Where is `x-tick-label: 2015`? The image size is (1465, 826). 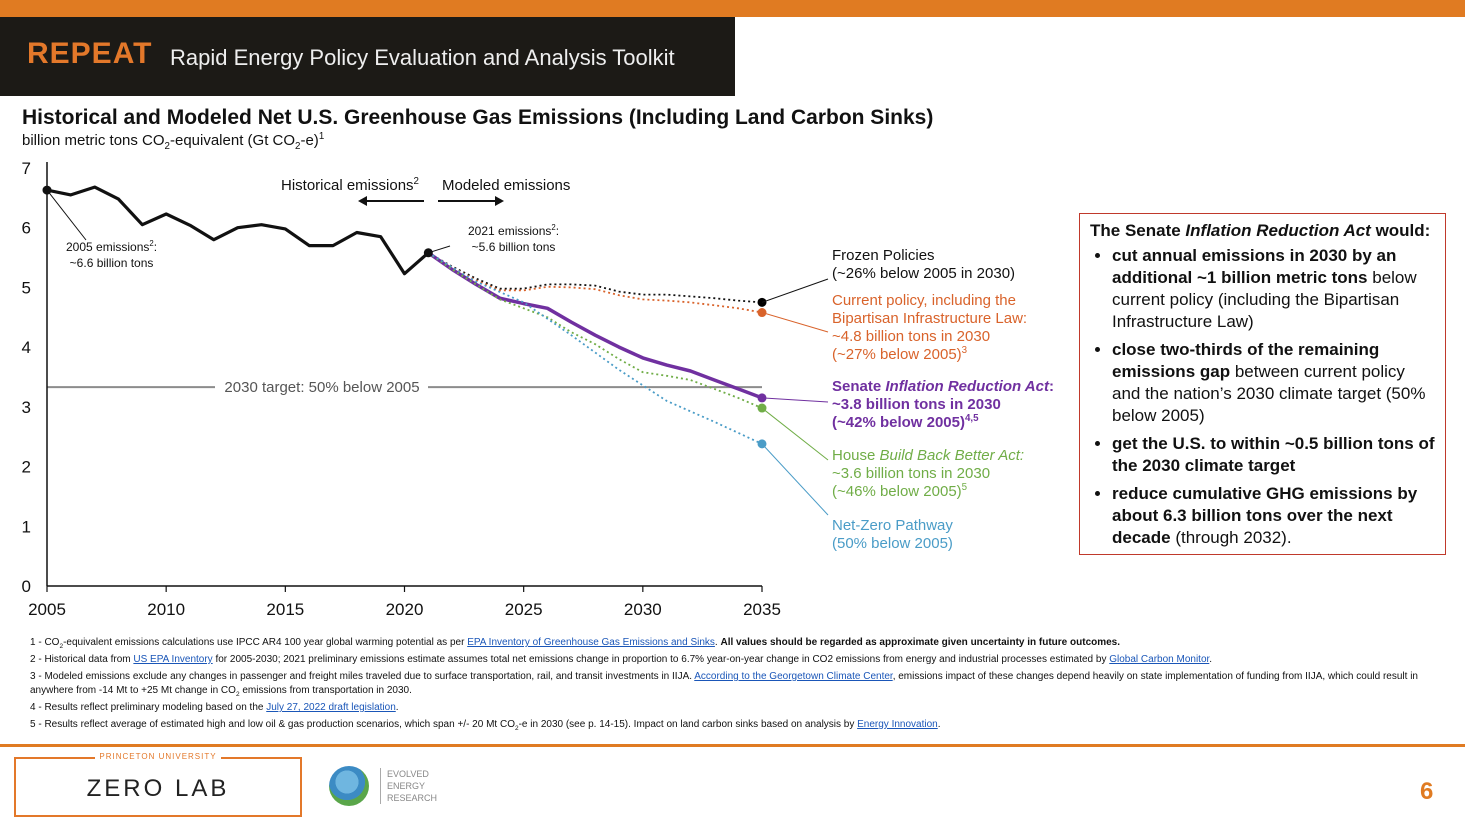
x-tick-label: 2015 is located at coordinates (285, 609).